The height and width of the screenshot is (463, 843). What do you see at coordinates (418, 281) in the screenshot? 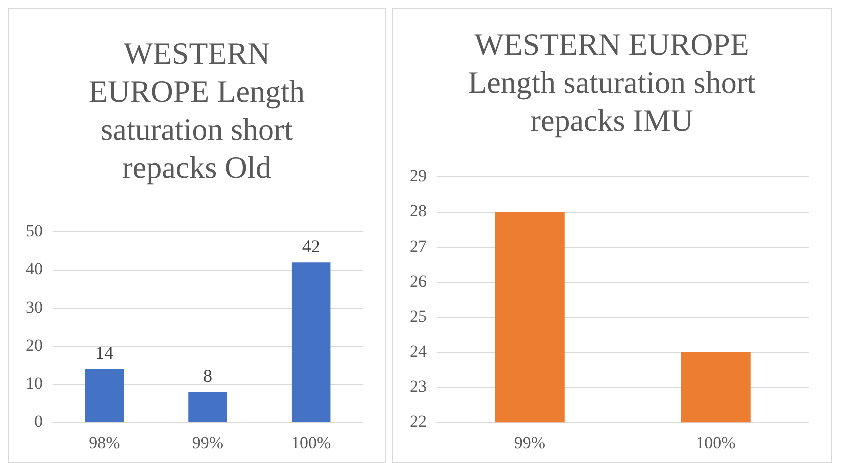
I see `y-tick-label: 26` at bounding box center [418, 281].